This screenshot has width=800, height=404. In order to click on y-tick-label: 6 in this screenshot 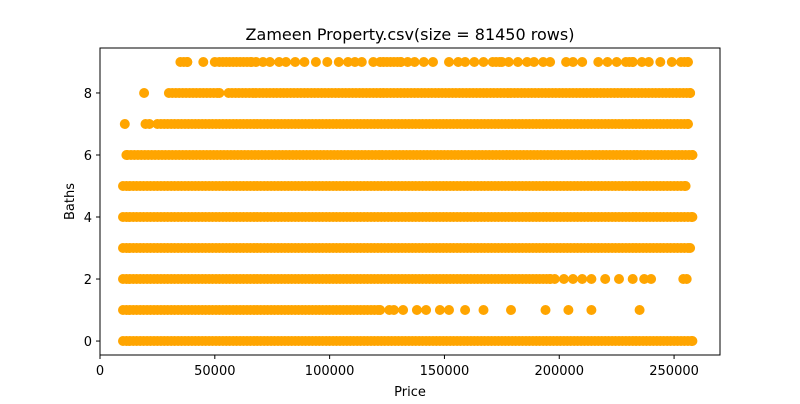, I will do `click(88, 156)`.